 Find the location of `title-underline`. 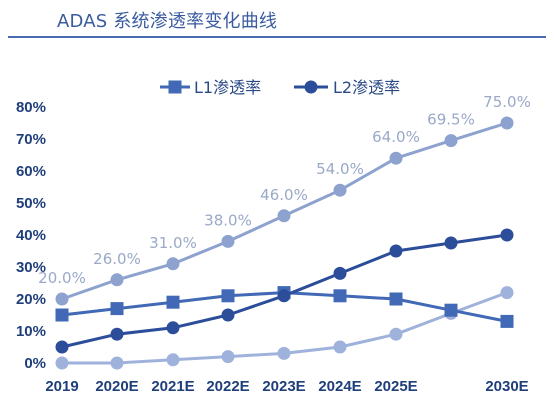

title-underline is located at coordinates (277, 37).